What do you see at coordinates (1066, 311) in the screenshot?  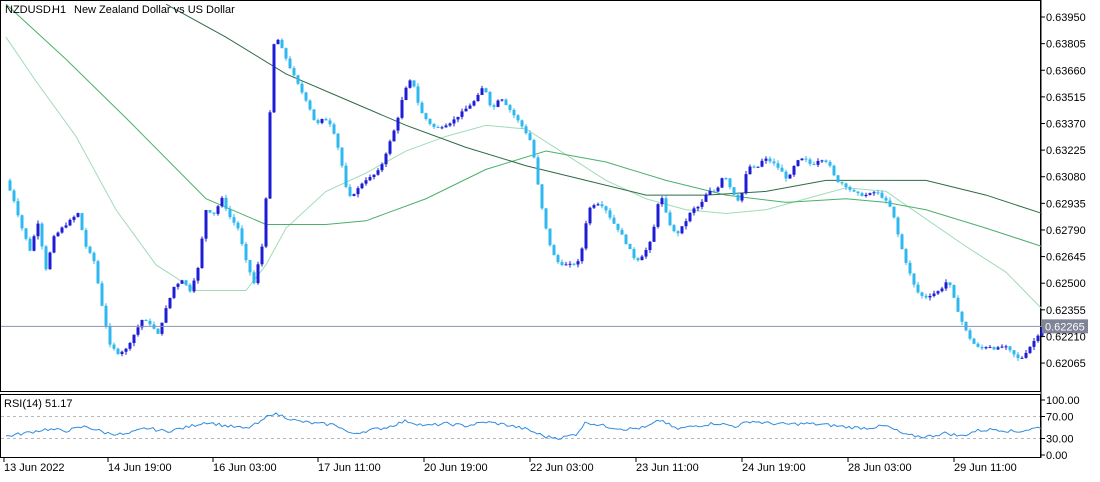 I see `price-tick-label: 0.62355` at bounding box center [1066, 311].